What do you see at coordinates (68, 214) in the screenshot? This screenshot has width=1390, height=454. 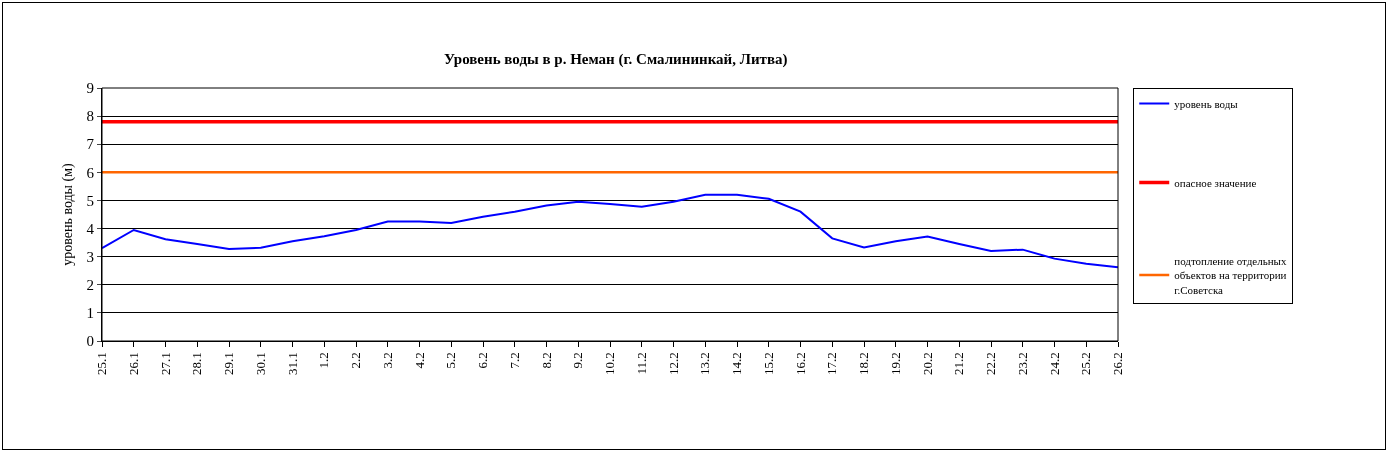 I see `y-axis-title: уровень воды (м)` at bounding box center [68, 214].